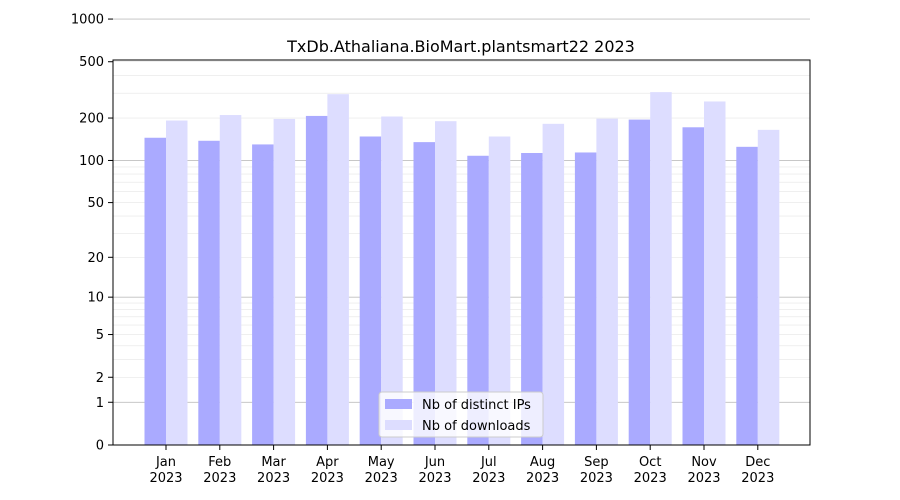 The width and height of the screenshot is (900, 500). Describe the element at coordinates (327, 470) in the screenshot. I see `x-tick-label: Apr 2023` at that location.